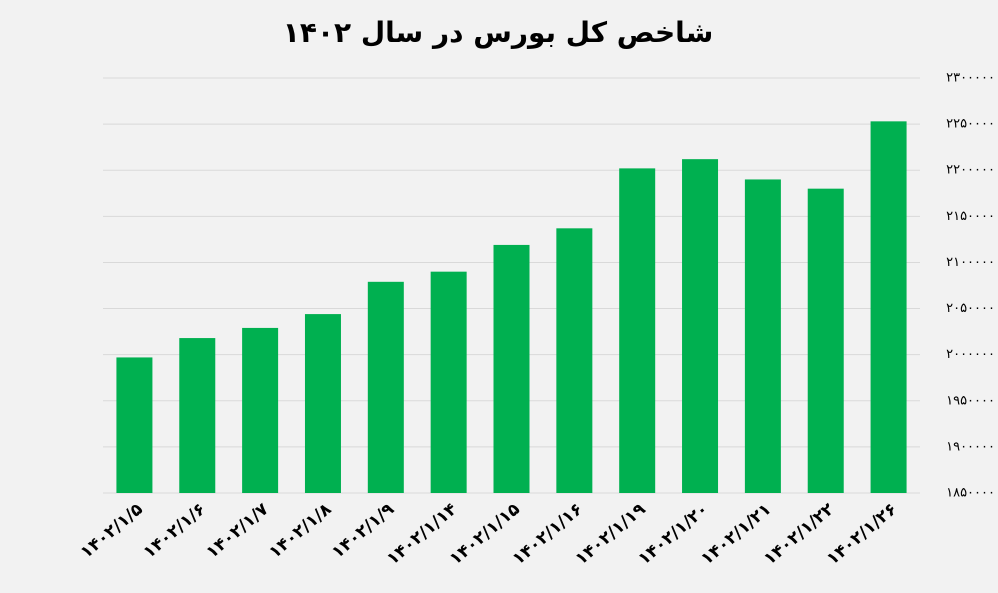  Describe the element at coordinates (498, 32) in the screenshot. I see `chart-title: شاخص کل بورس در سال ۱۴۰۲` at that location.